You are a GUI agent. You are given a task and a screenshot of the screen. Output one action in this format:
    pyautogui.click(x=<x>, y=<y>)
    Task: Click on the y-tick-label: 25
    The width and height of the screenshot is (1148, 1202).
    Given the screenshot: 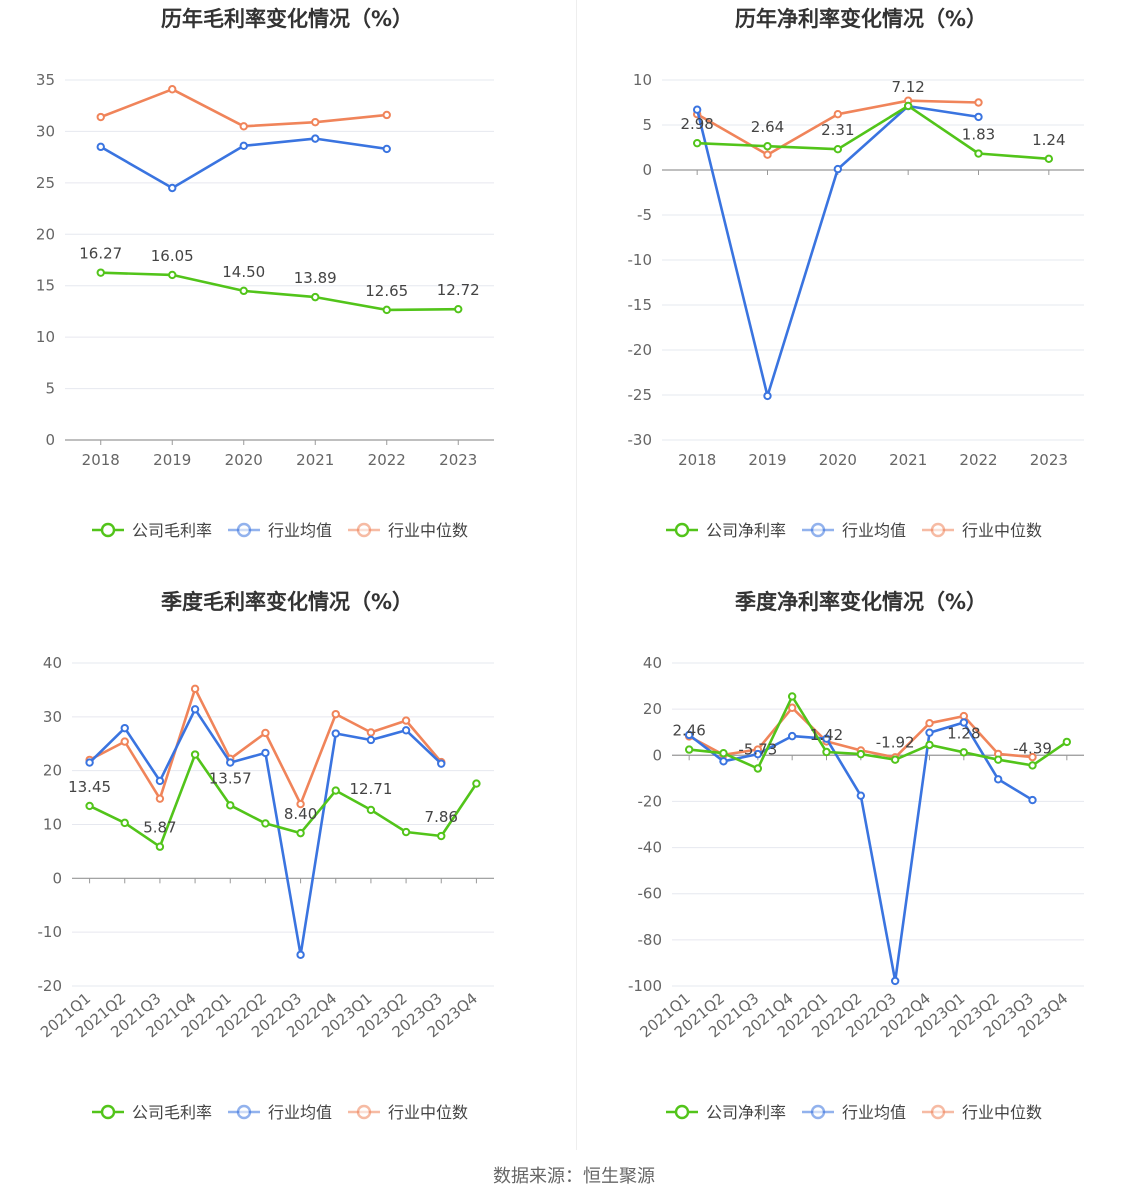 What is the action you would take?
    pyautogui.click(x=45, y=183)
    